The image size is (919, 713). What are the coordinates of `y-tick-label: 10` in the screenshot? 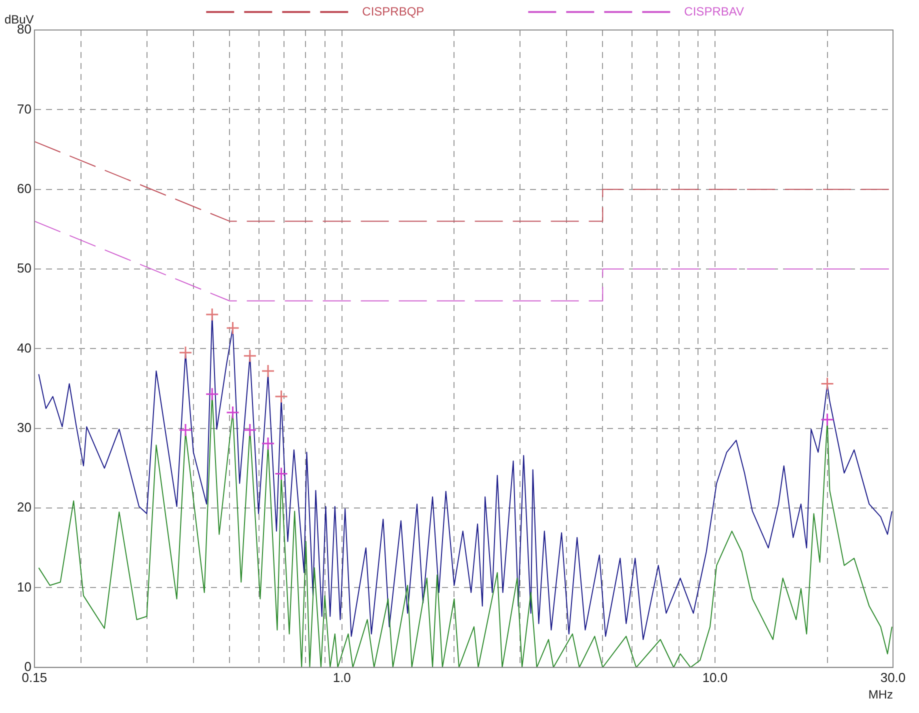 It's located at (24, 586).